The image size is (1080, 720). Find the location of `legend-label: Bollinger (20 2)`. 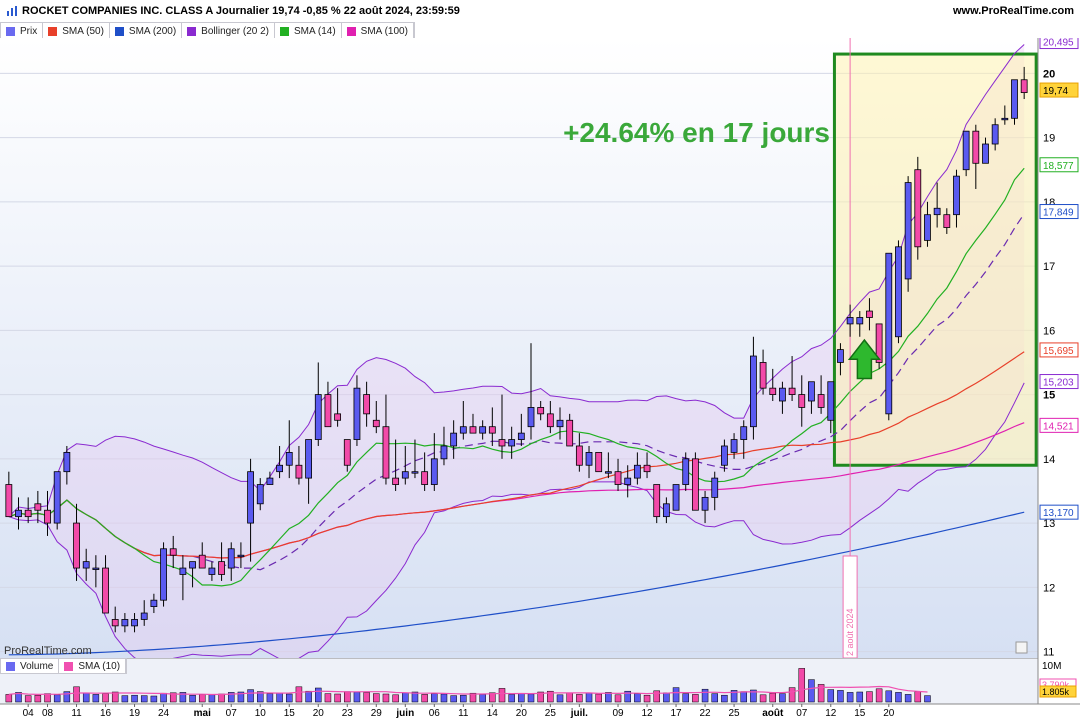

legend-label: Bollinger (20 2) is located at coordinates (235, 31).